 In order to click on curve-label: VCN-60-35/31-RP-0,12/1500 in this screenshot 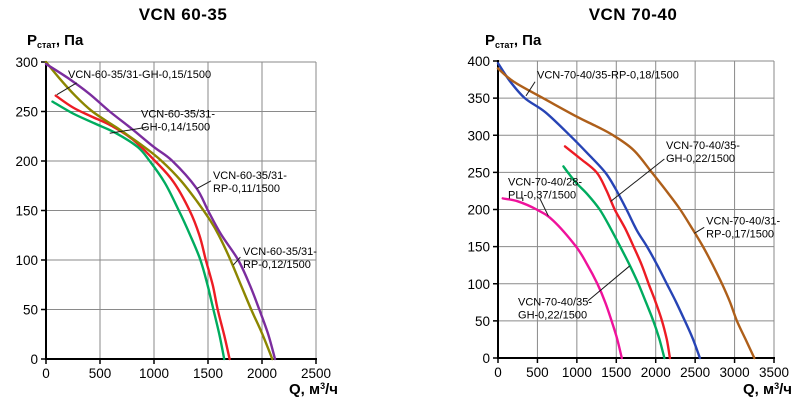, I will do `click(280, 258)`.